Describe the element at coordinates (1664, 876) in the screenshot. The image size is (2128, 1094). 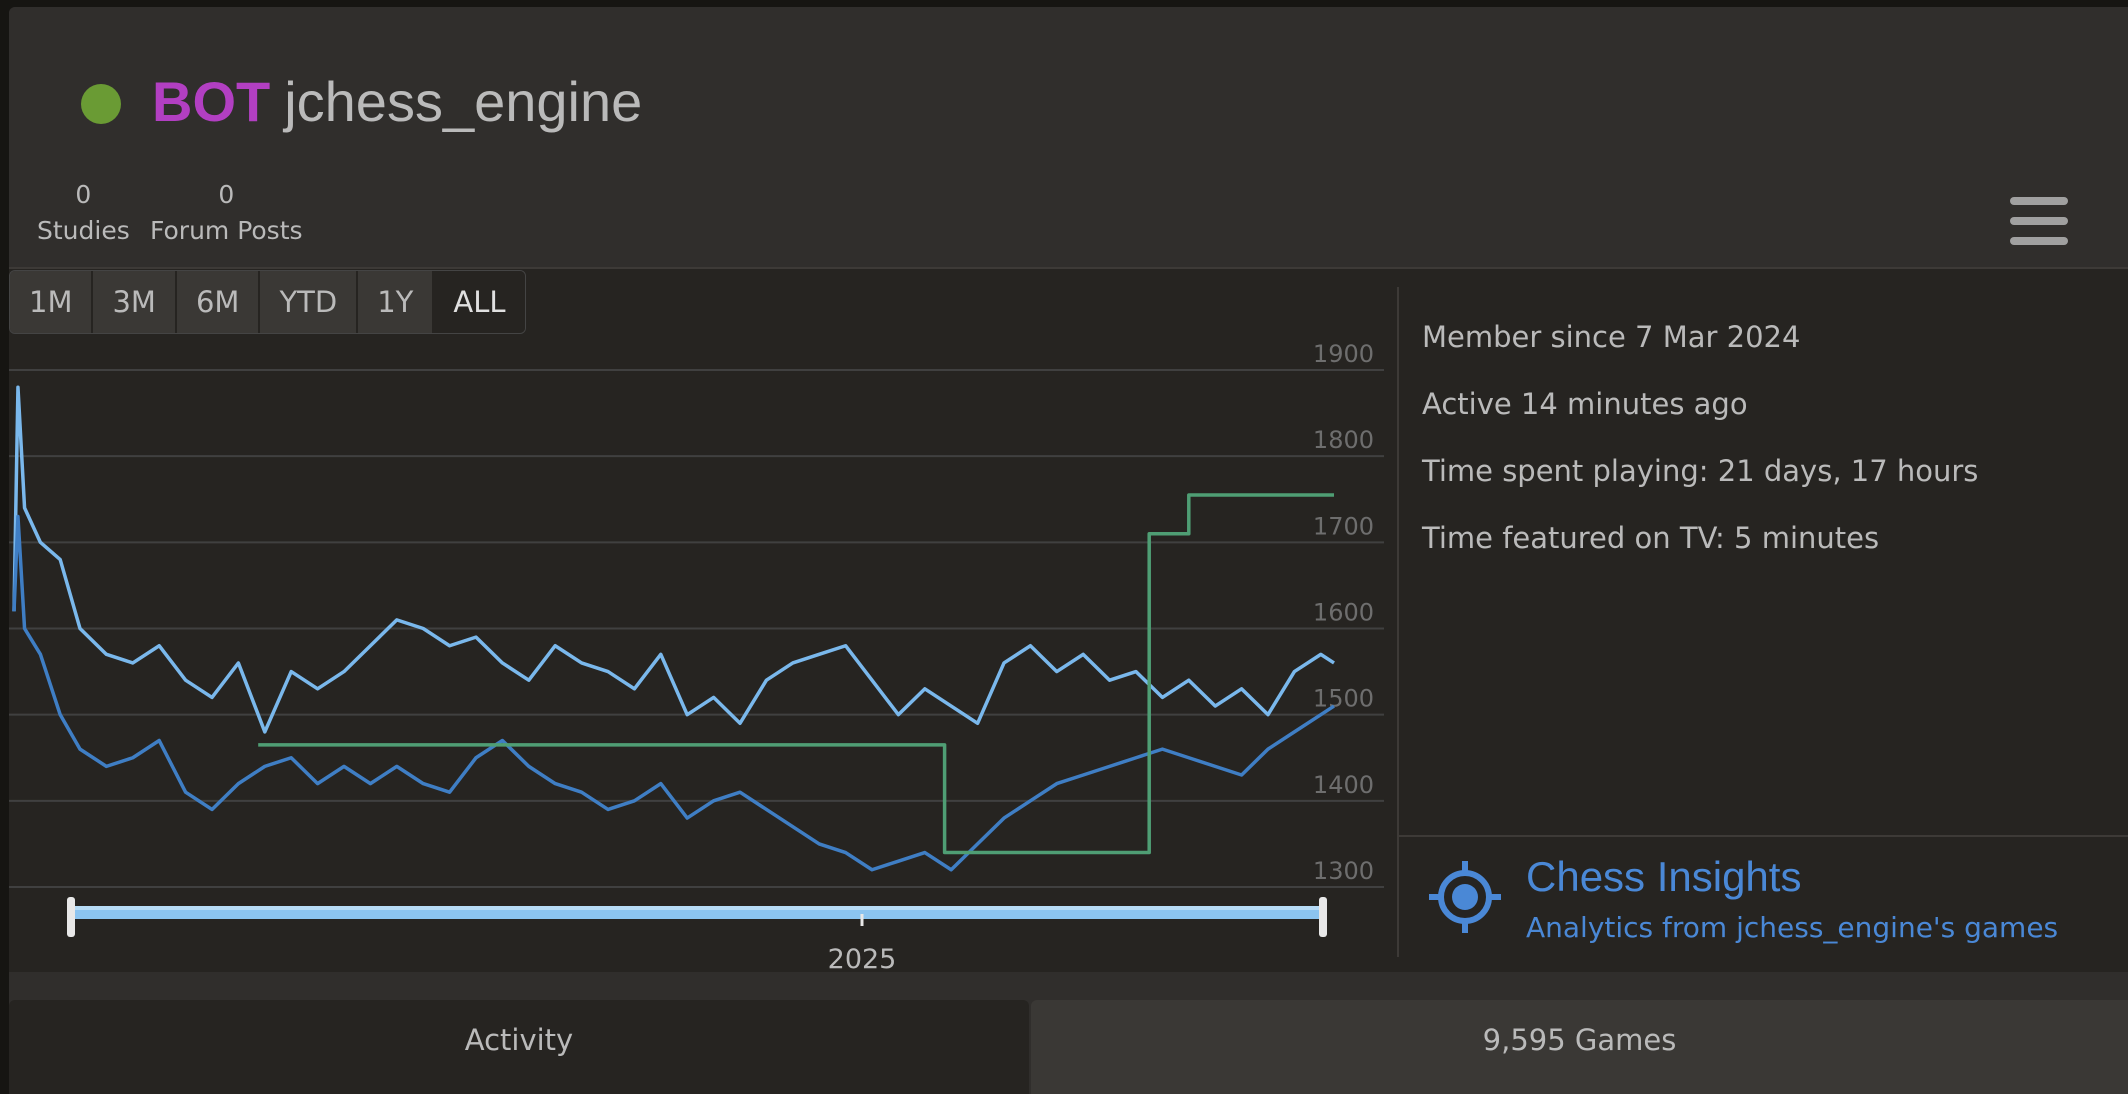
I see `insights-link: Chess Insights` at that location.